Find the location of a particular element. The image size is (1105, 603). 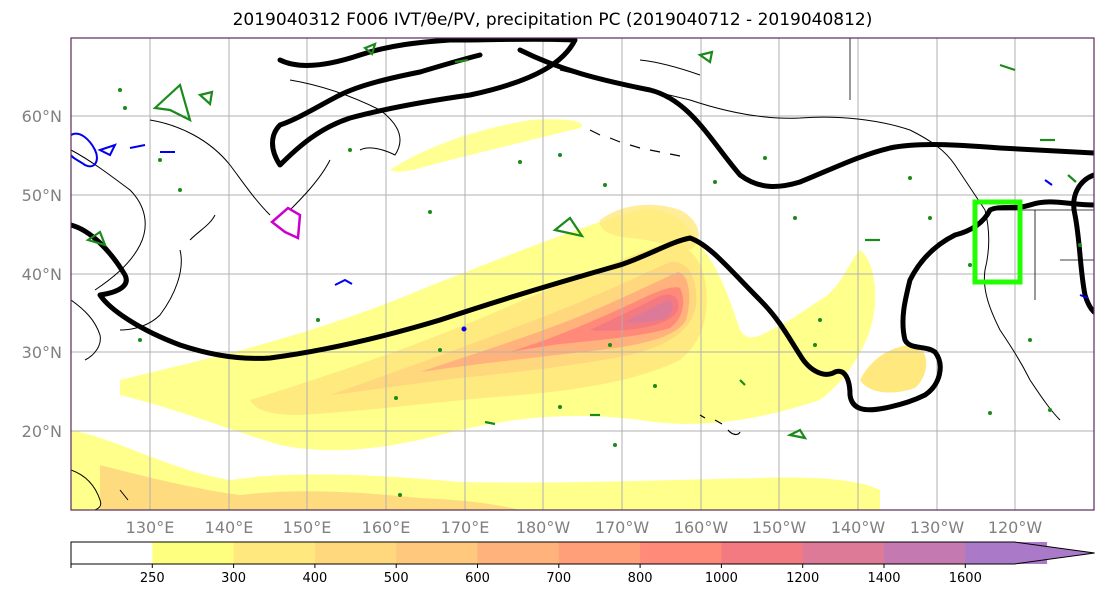

colorbar-tick-label: 400 is located at coordinates (314, 578).